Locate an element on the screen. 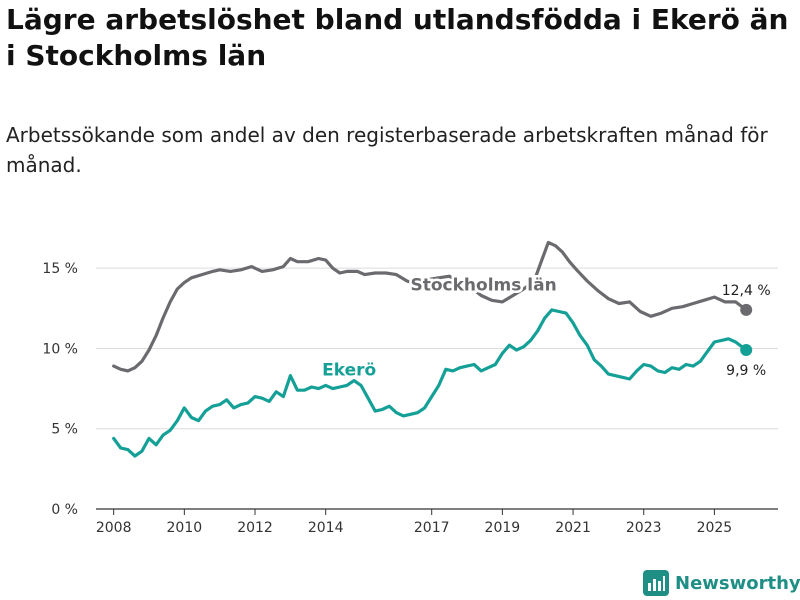  x-tick-label: 2019 is located at coordinates (503, 528).